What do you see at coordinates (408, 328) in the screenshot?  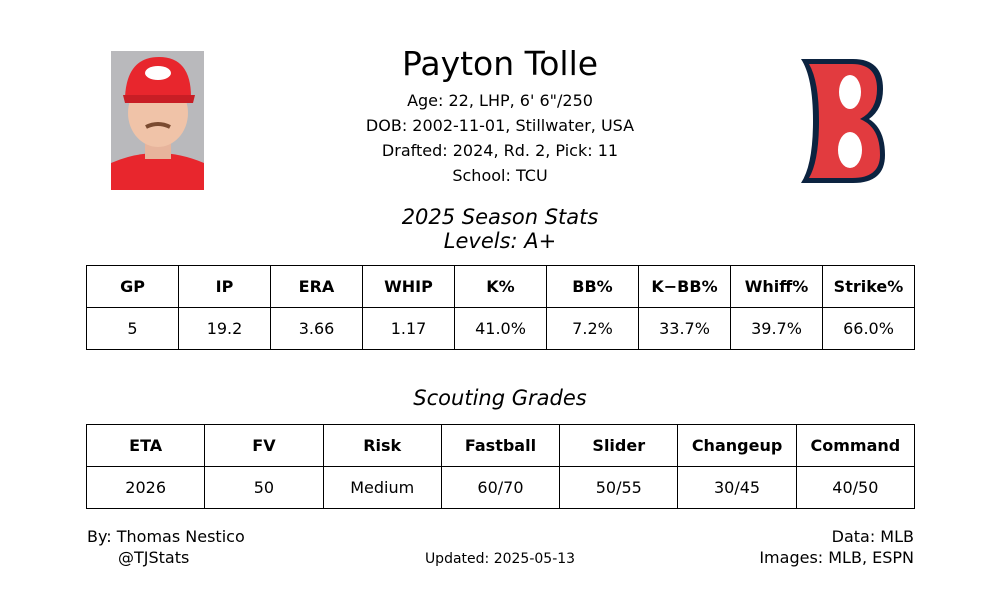 I see `cell: 1.17` at bounding box center [408, 328].